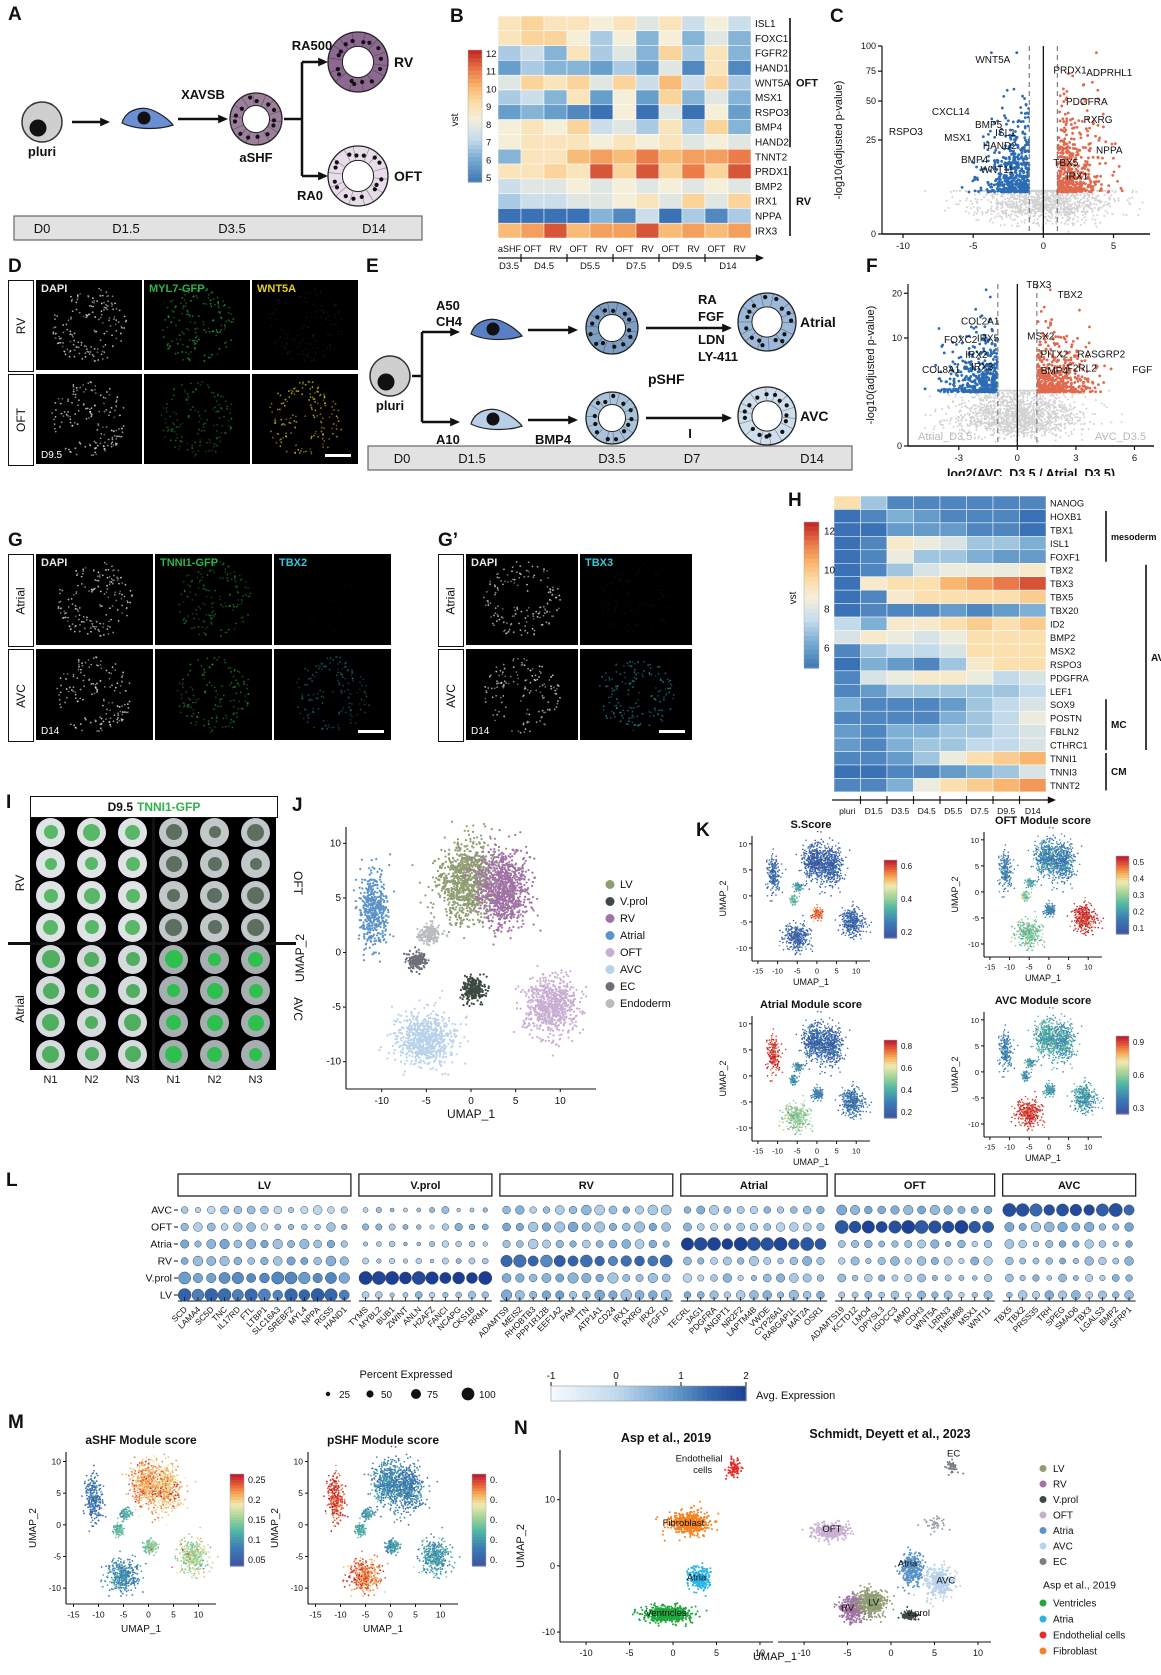 The image size is (1161, 1675). I want to click on svg-text: 25, so click(871, 140).